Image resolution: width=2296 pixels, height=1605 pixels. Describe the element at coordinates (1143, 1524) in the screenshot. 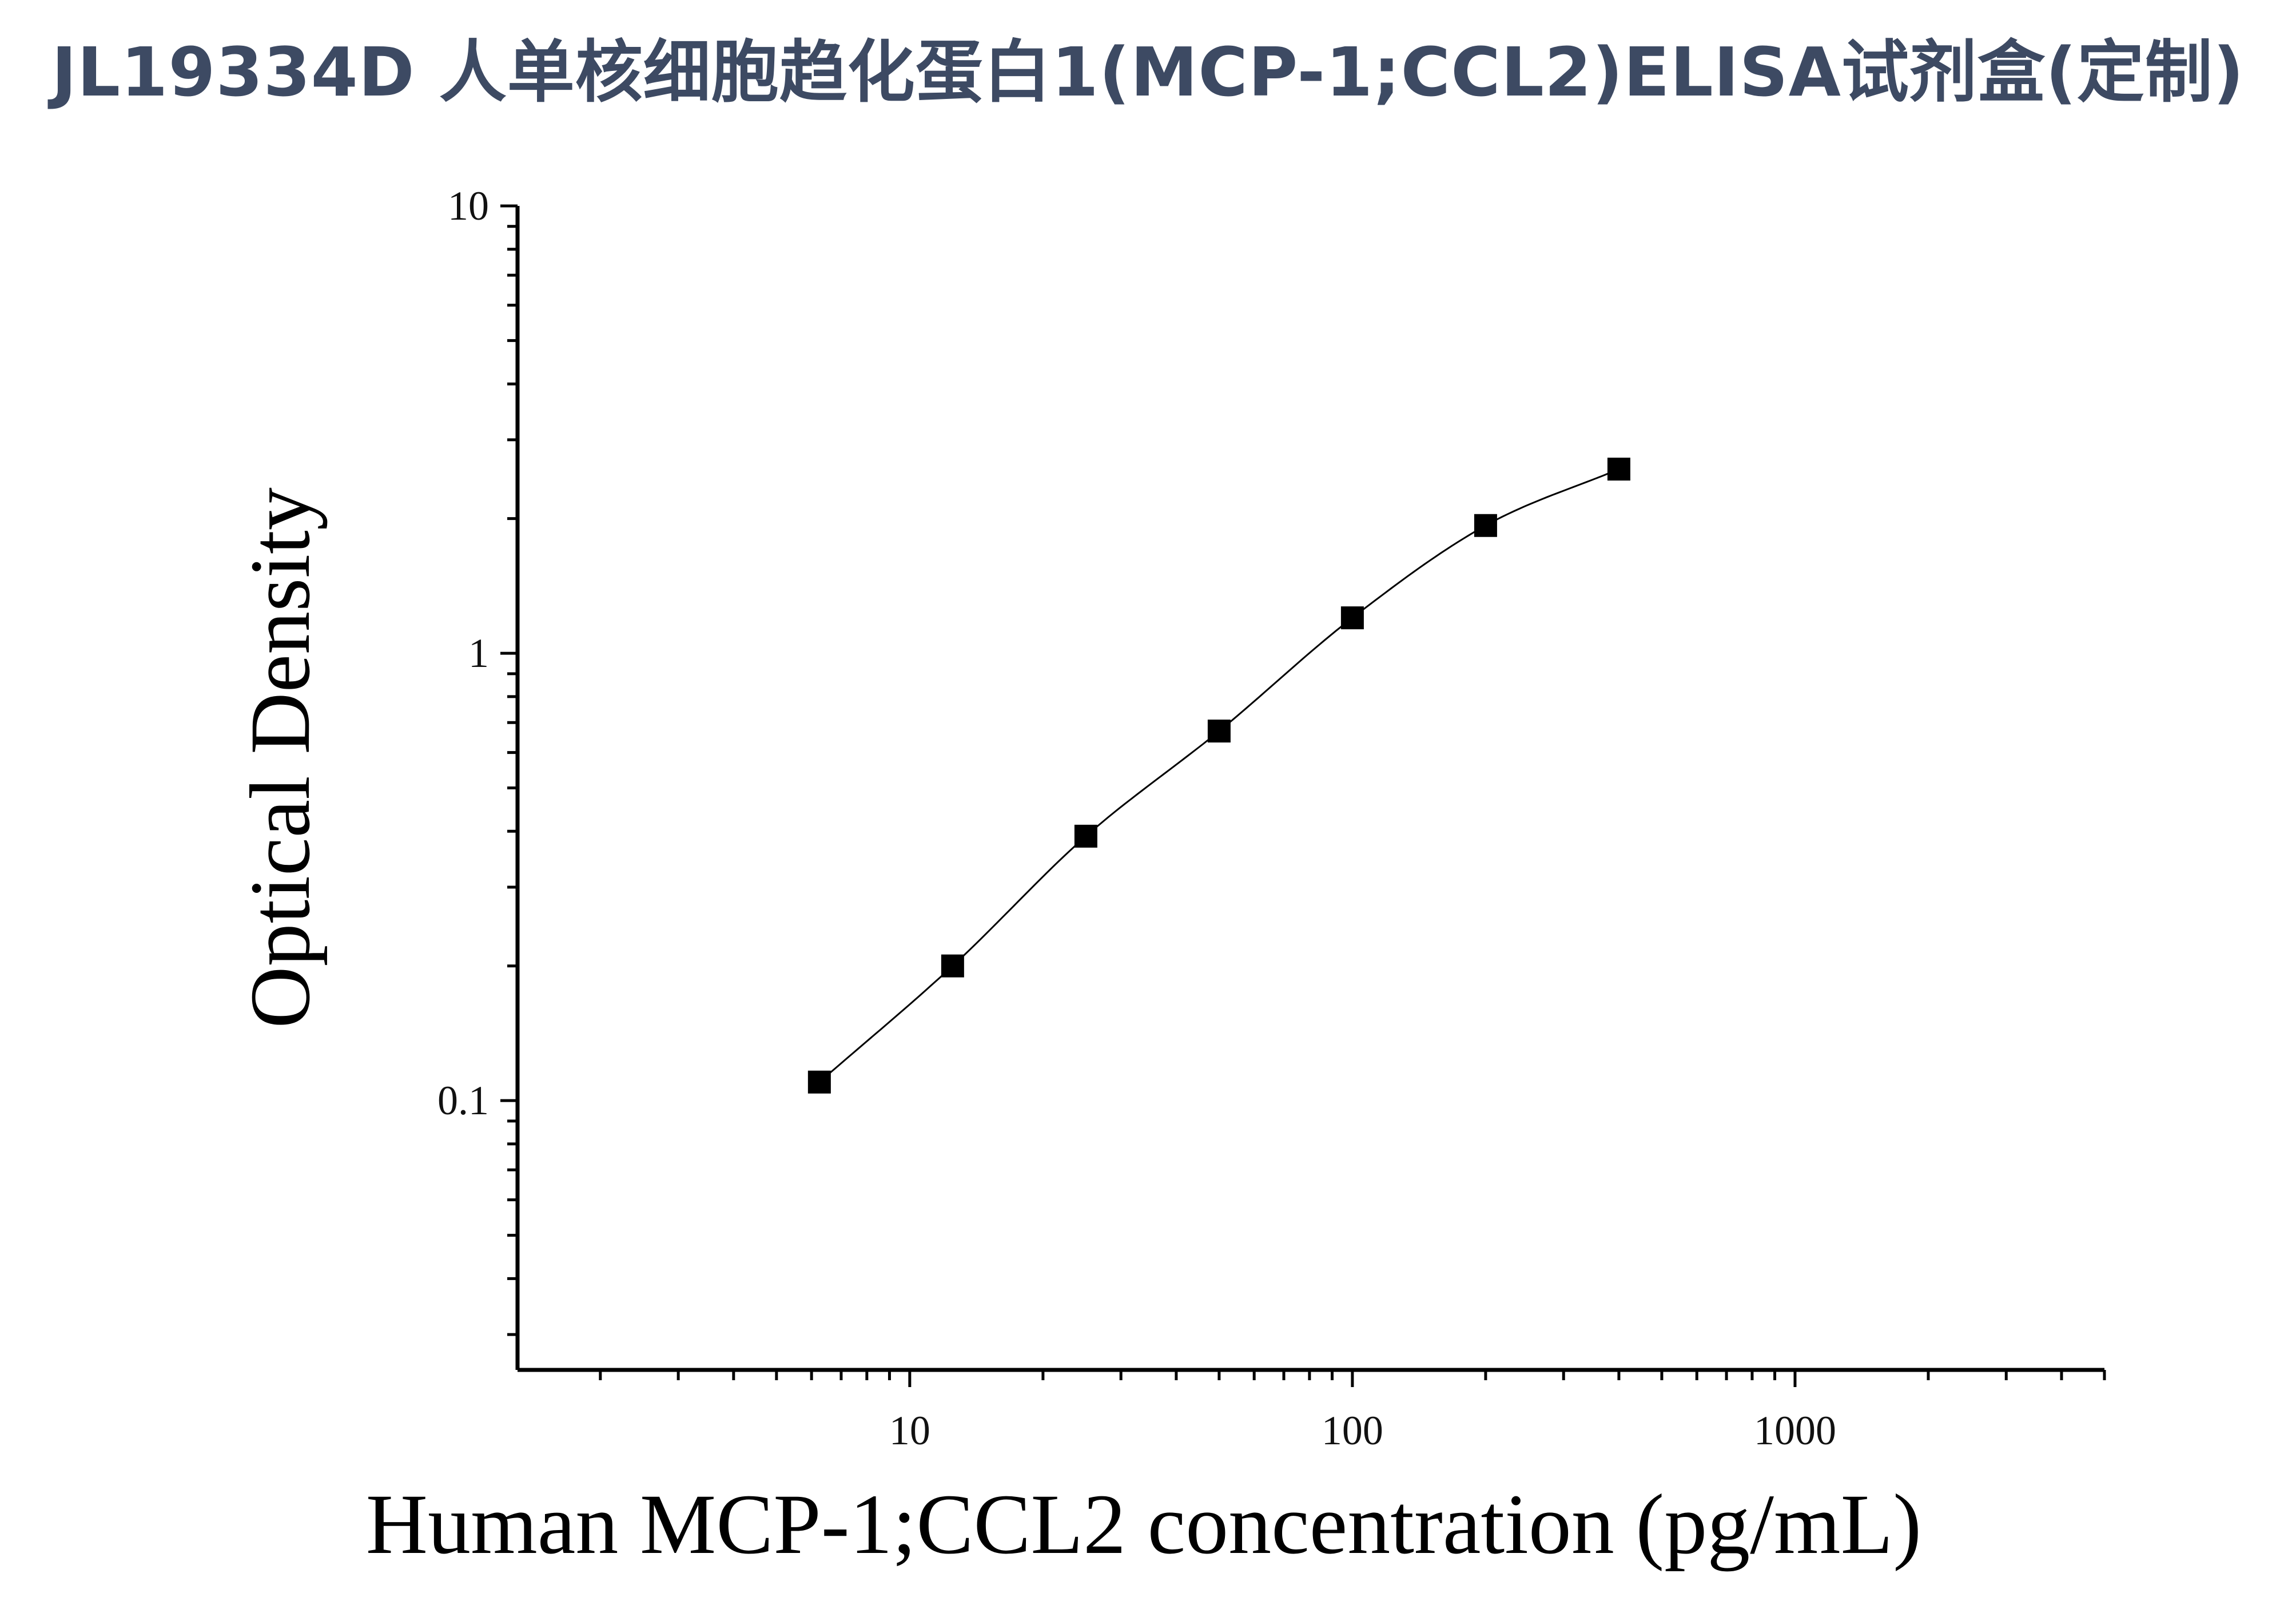

I see `x-axis-title: Human MCP-1;CCL2 concentration (pg/mL)` at that location.